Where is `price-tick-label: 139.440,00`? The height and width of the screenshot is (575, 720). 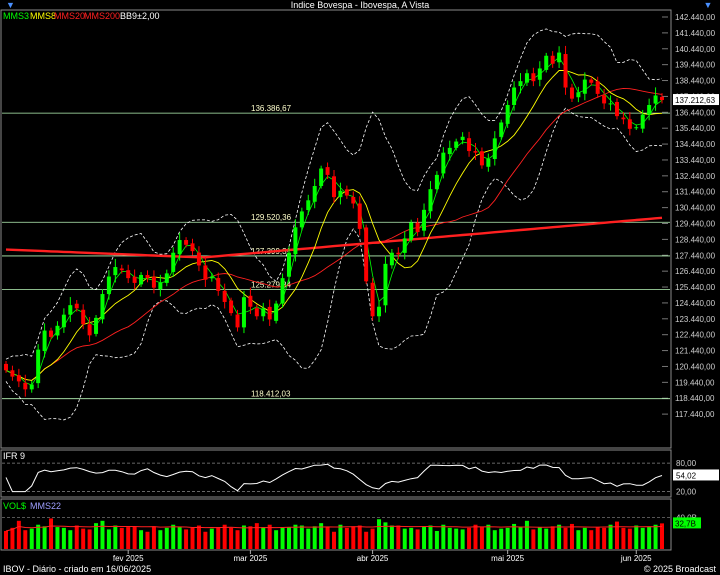 price-tick-label: 139.440,00 is located at coordinates (695, 65).